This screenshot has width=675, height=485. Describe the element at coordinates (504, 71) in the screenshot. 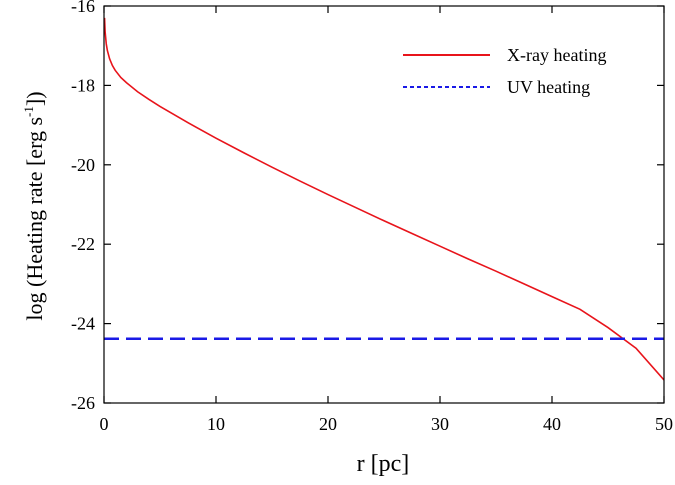

I see `legend: X-ray heating UV heating` at that location.